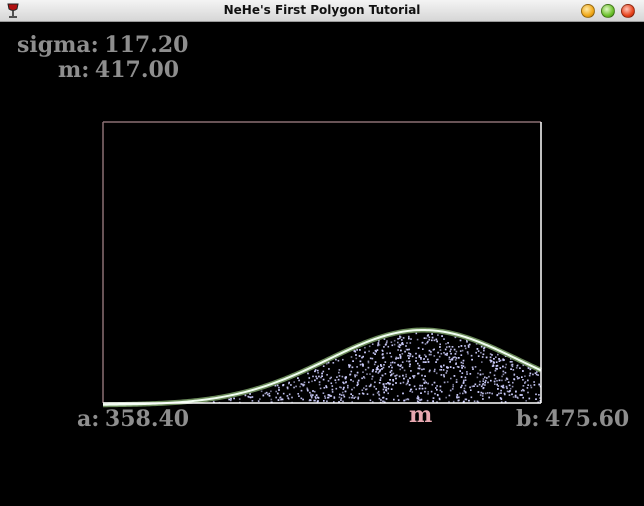 This screenshot has height=506, width=644. Describe the element at coordinates (322, 11) in the screenshot. I see `title-bar: NeHe's First Polygon Tutorial` at that location.